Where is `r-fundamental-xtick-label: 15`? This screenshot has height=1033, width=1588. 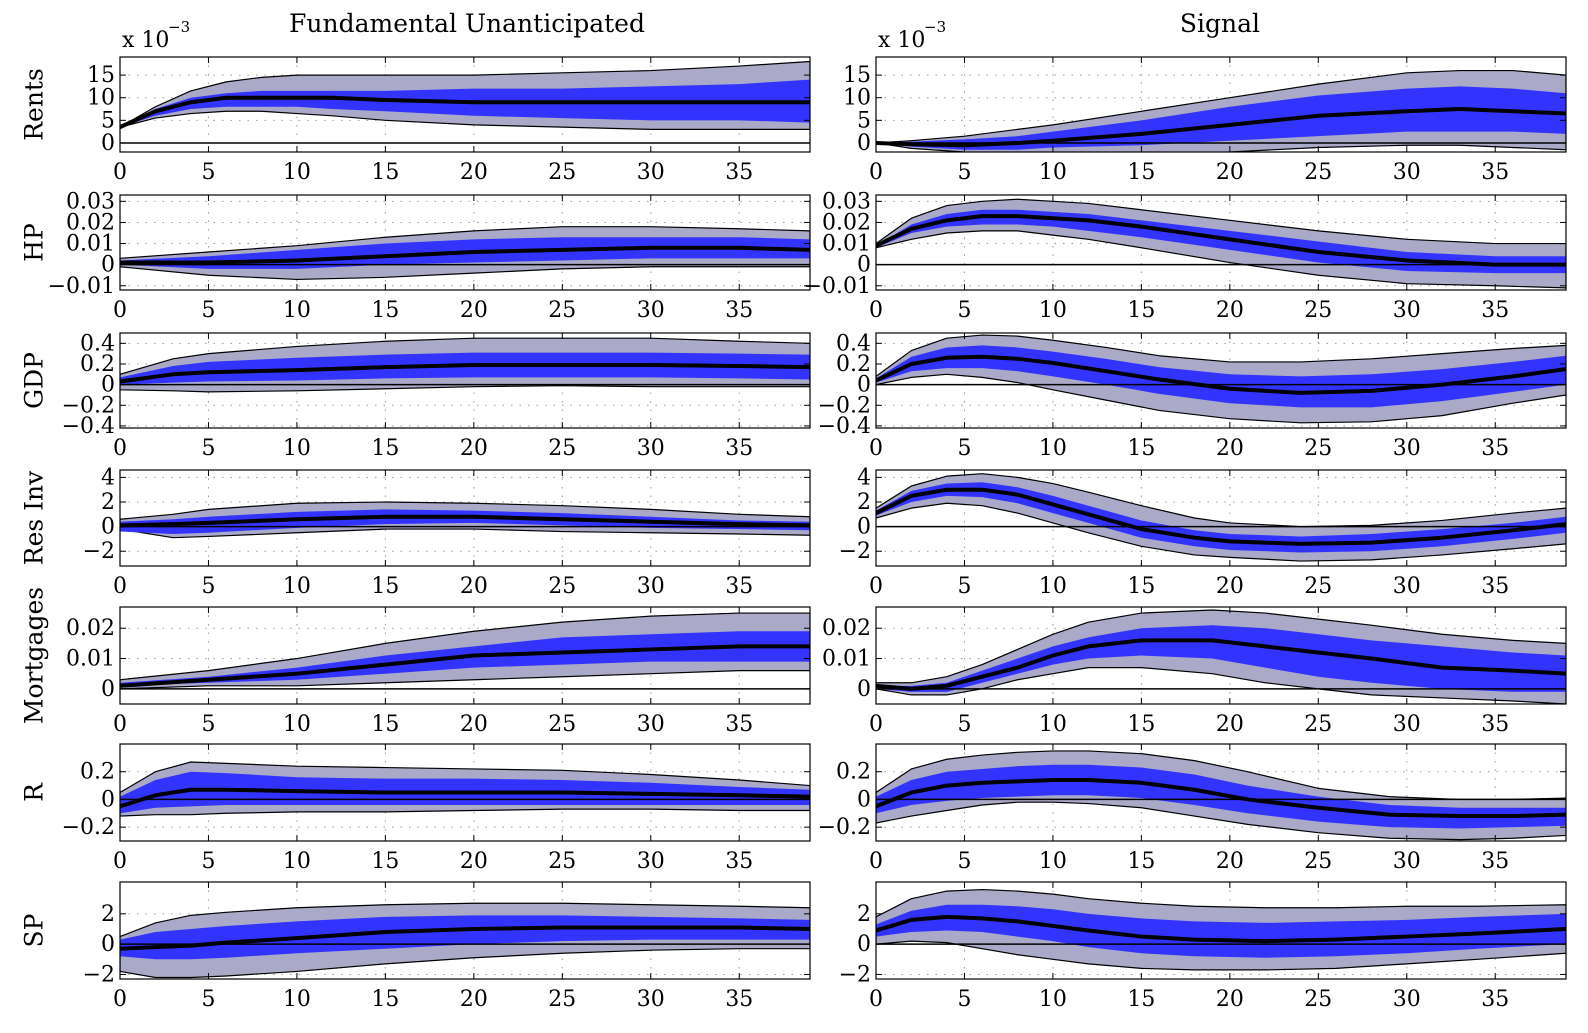
r-fundamental-xtick-label: 15 is located at coordinates (385, 861).